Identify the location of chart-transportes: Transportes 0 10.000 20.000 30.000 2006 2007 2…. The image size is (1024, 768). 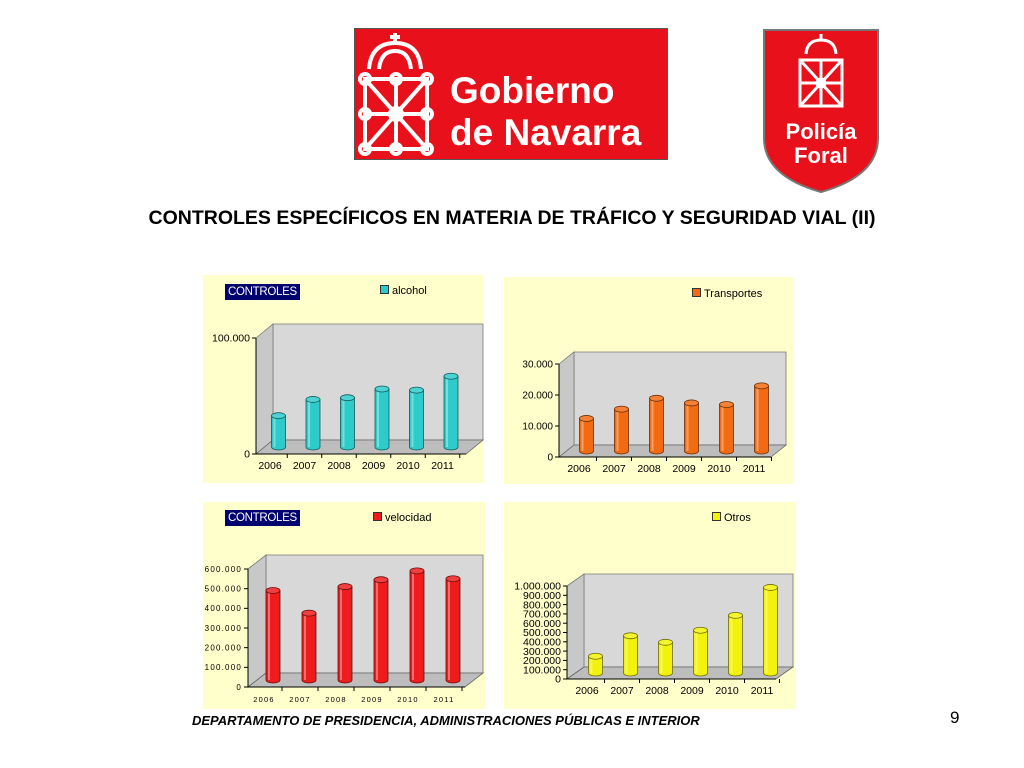
(649, 380).